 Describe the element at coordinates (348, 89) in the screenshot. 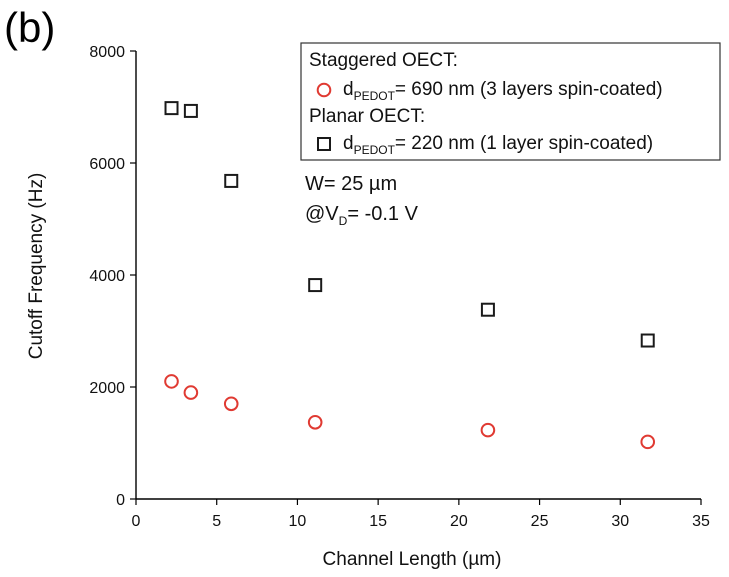

I see `legend-label-staggered-main: d` at that location.